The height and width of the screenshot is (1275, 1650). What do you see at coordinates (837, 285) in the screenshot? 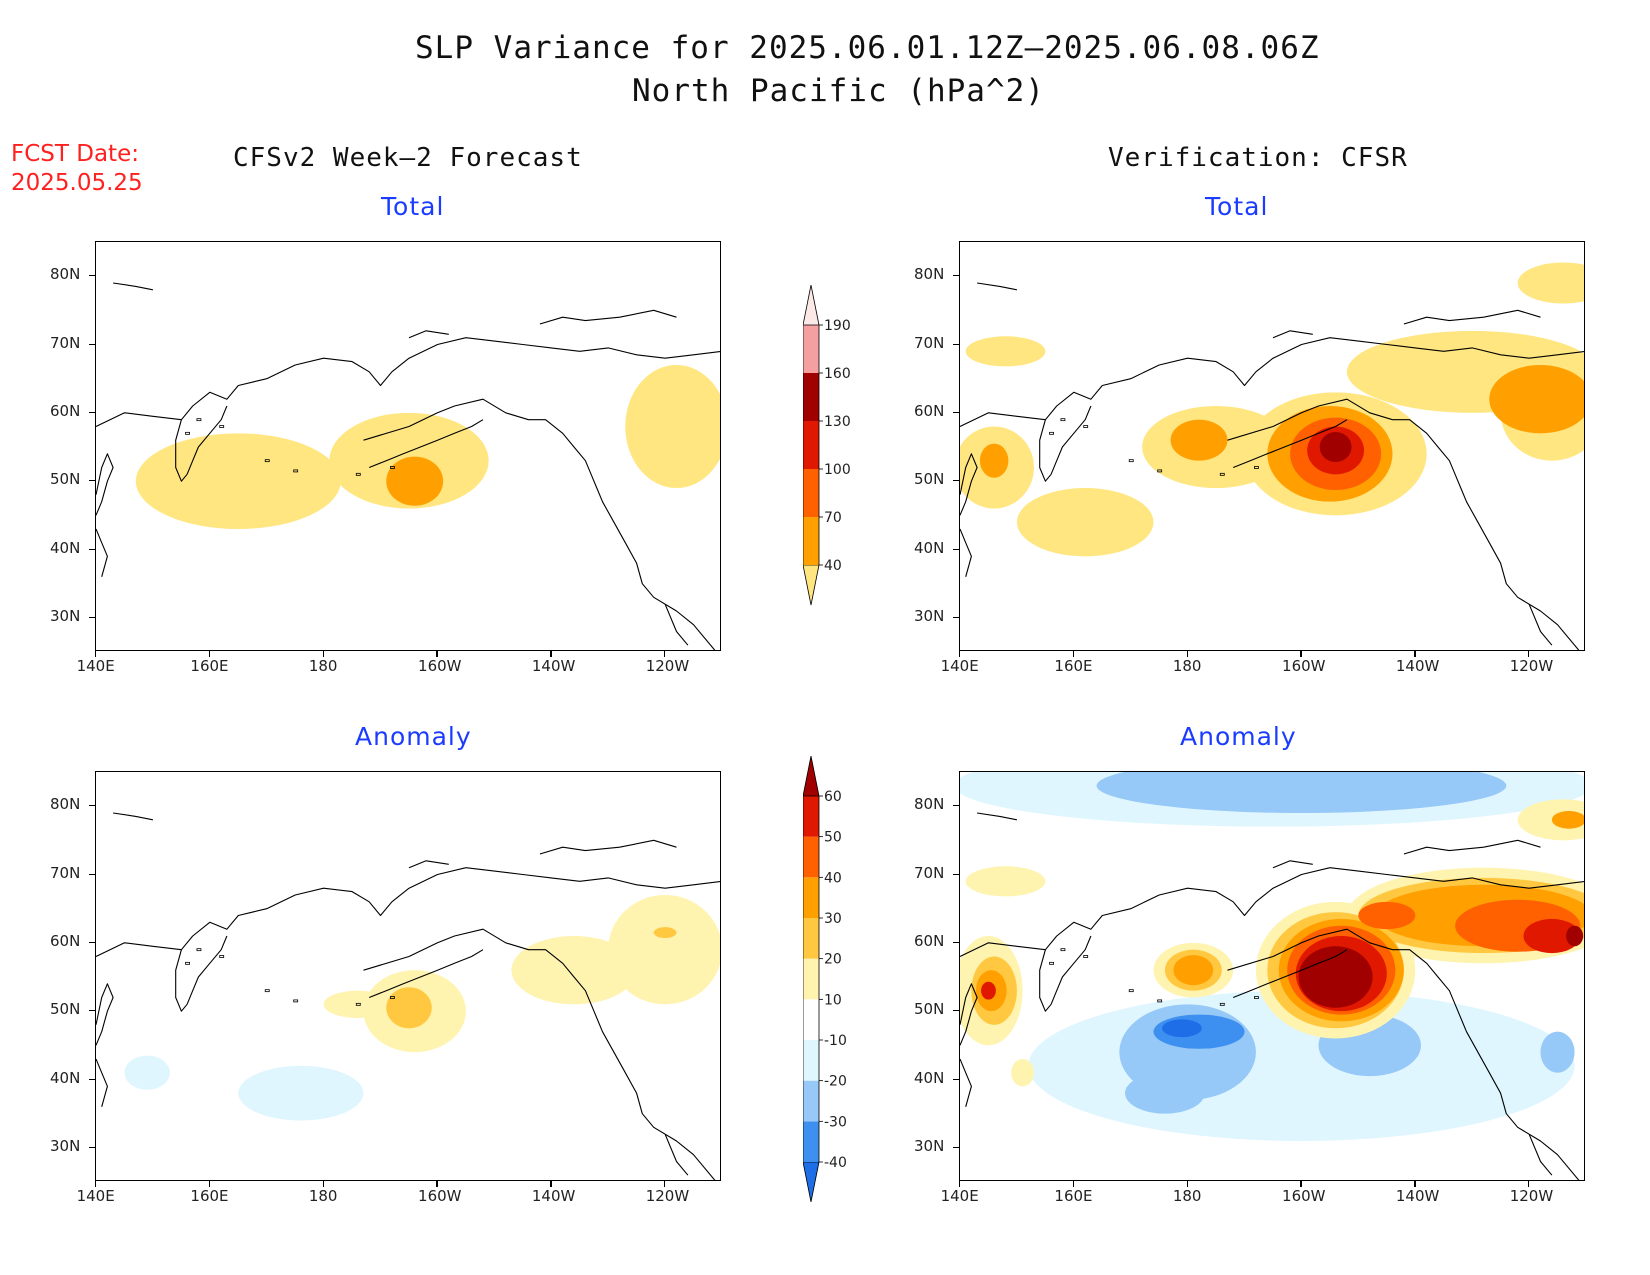
I see `colorbar-label: 220` at bounding box center [837, 285].